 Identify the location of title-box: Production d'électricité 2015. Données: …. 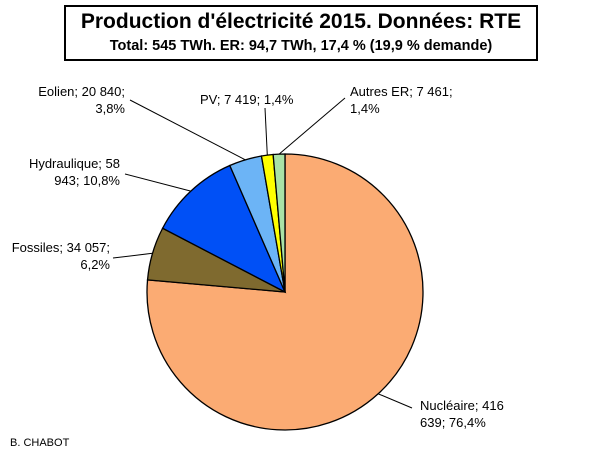
(301, 33).